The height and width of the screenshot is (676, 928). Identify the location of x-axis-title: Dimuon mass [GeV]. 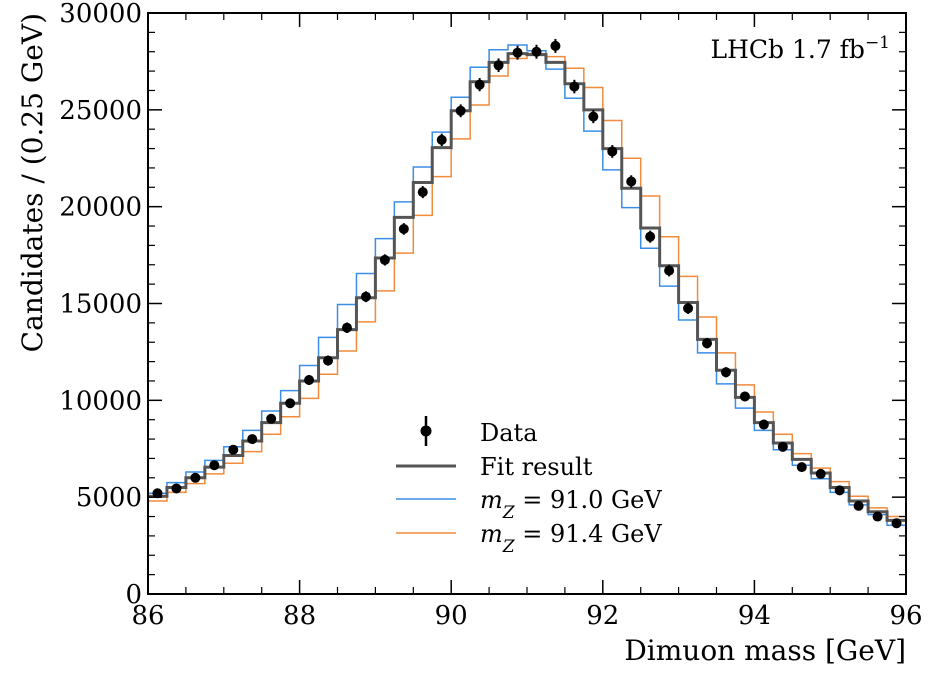
(765, 650).